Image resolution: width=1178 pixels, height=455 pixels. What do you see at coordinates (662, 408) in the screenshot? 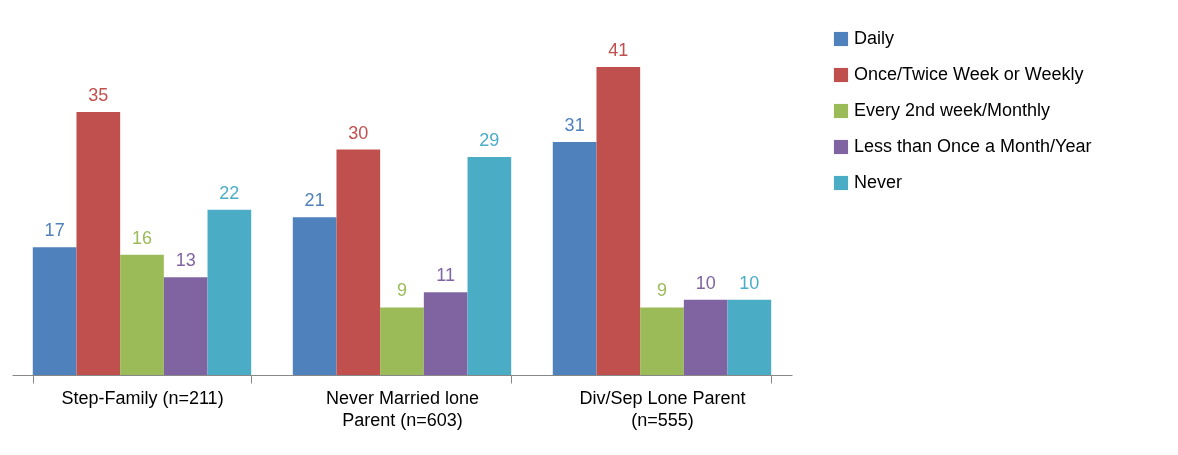
I see `x-tick-label: Div/Sep Lone Parent (n=555)` at bounding box center [662, 408].